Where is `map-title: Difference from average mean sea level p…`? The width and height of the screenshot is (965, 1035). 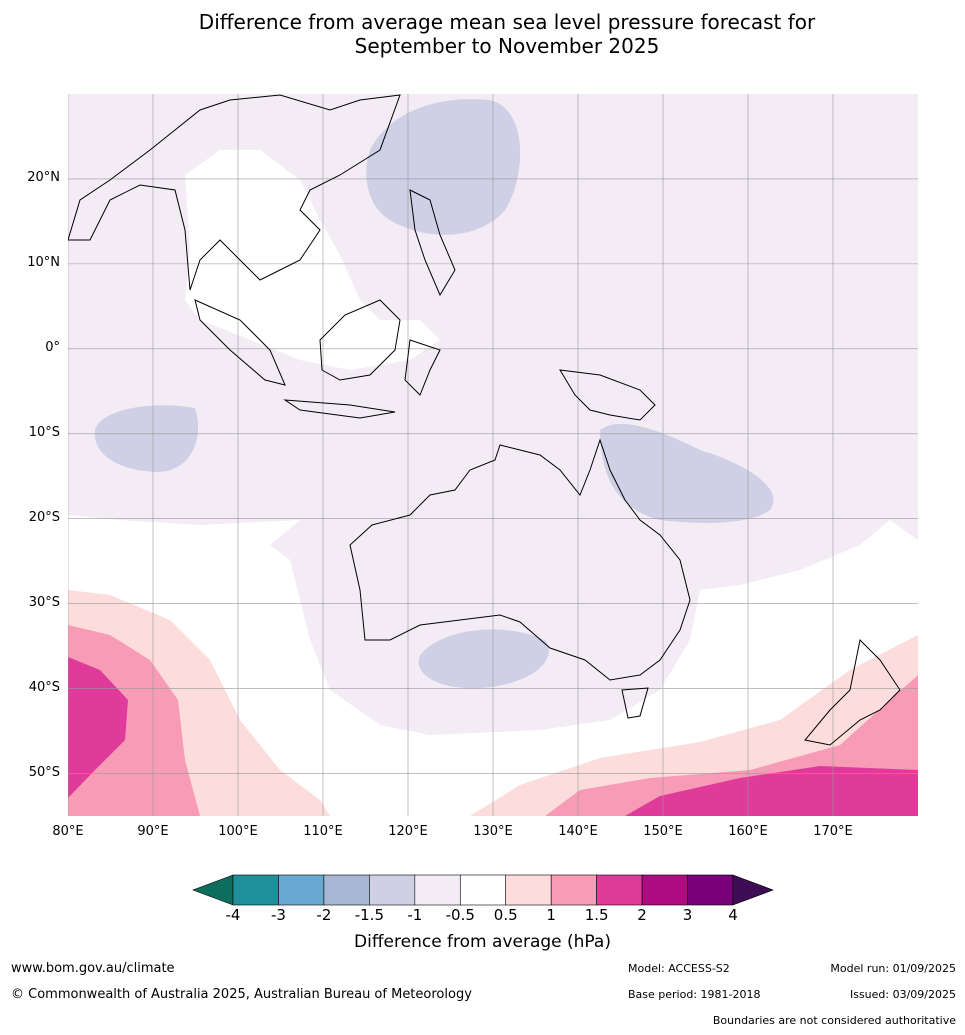 map-title: Difference from average mean sea level p… is located at coordinates (482, 34).